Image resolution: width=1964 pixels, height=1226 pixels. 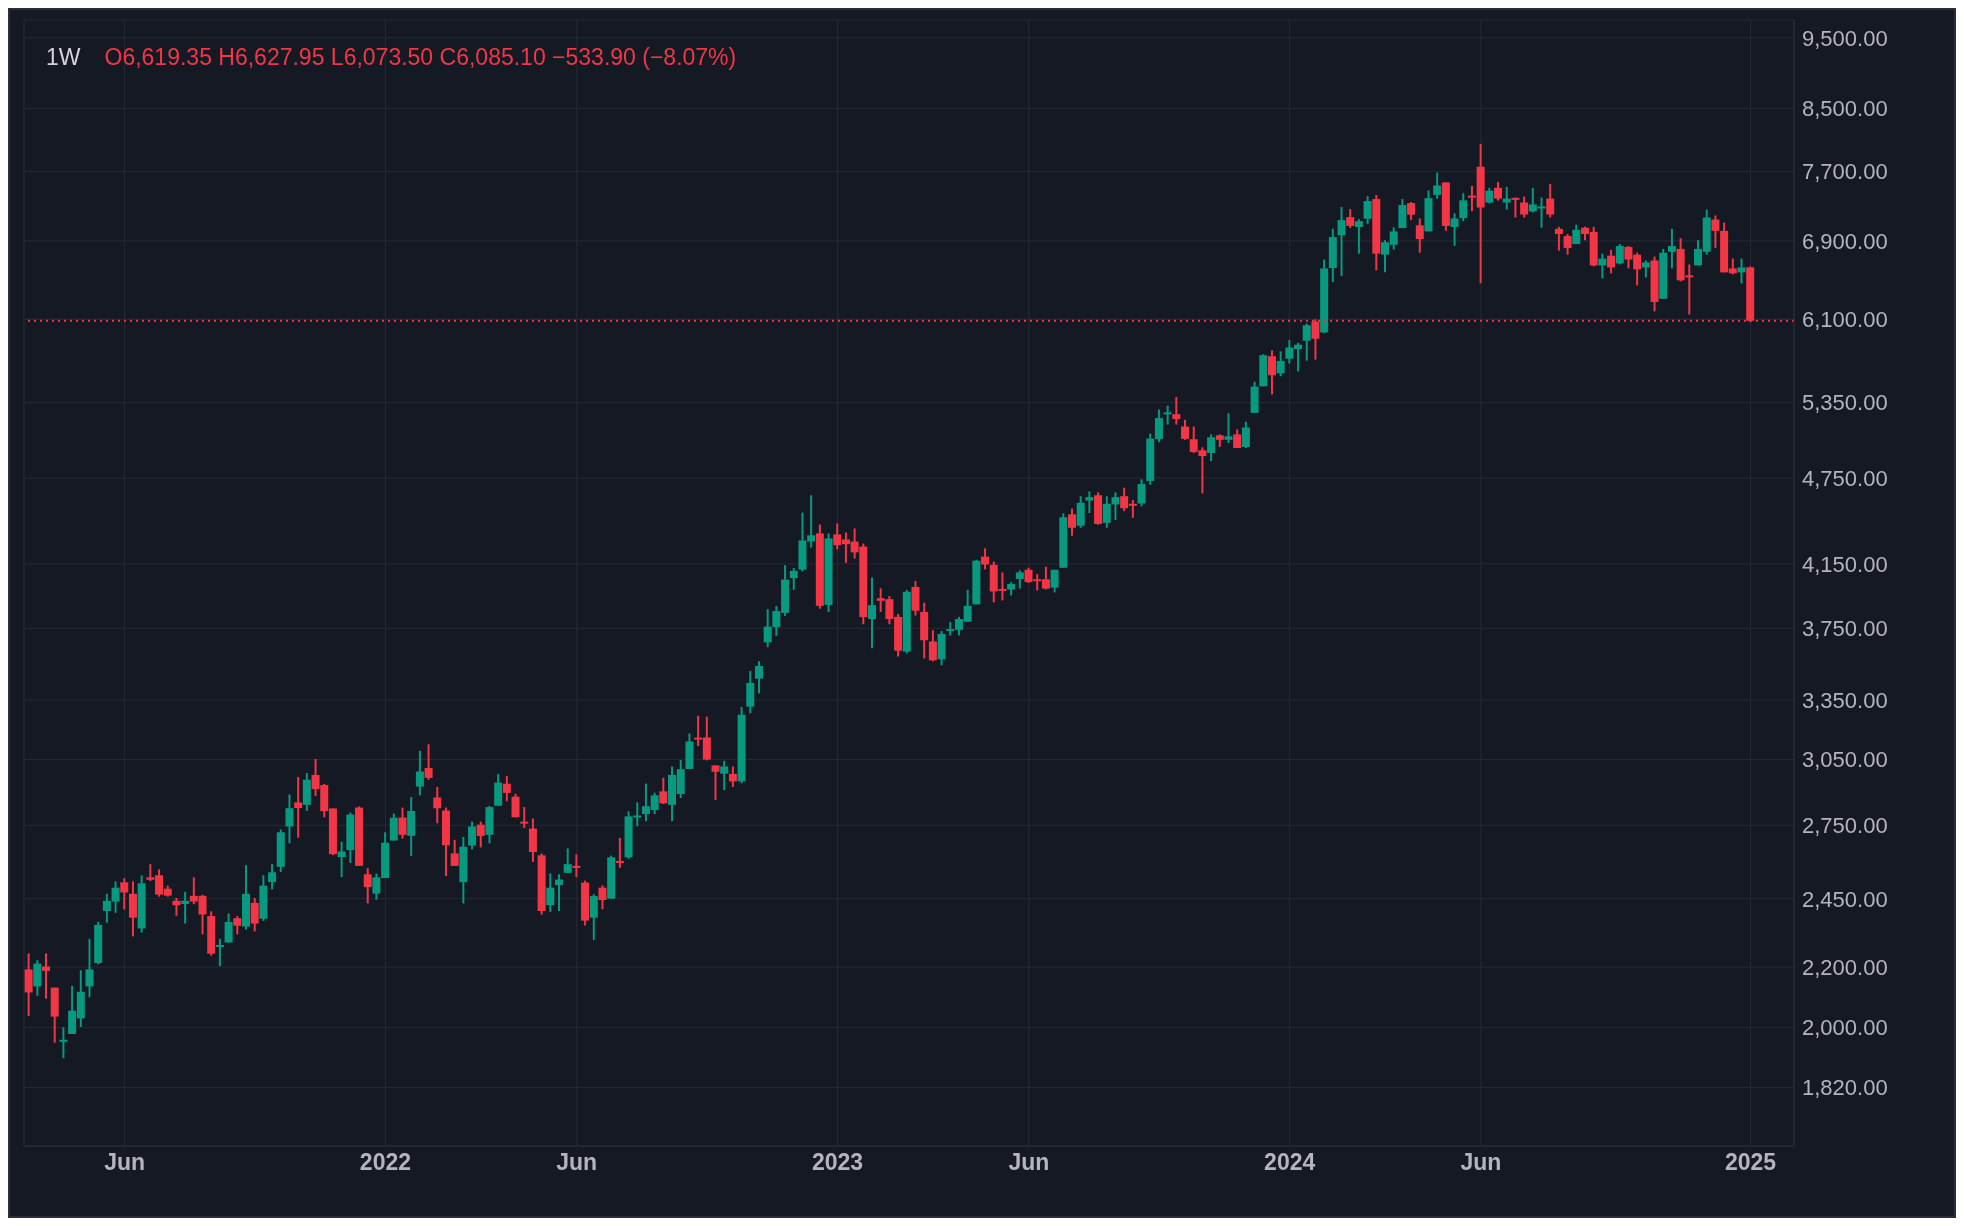 What do you see at coordinates (1845, 172) in the screenshot?
I see `y-tick-label: 7,700.00` at bounding box center [1845, 172].